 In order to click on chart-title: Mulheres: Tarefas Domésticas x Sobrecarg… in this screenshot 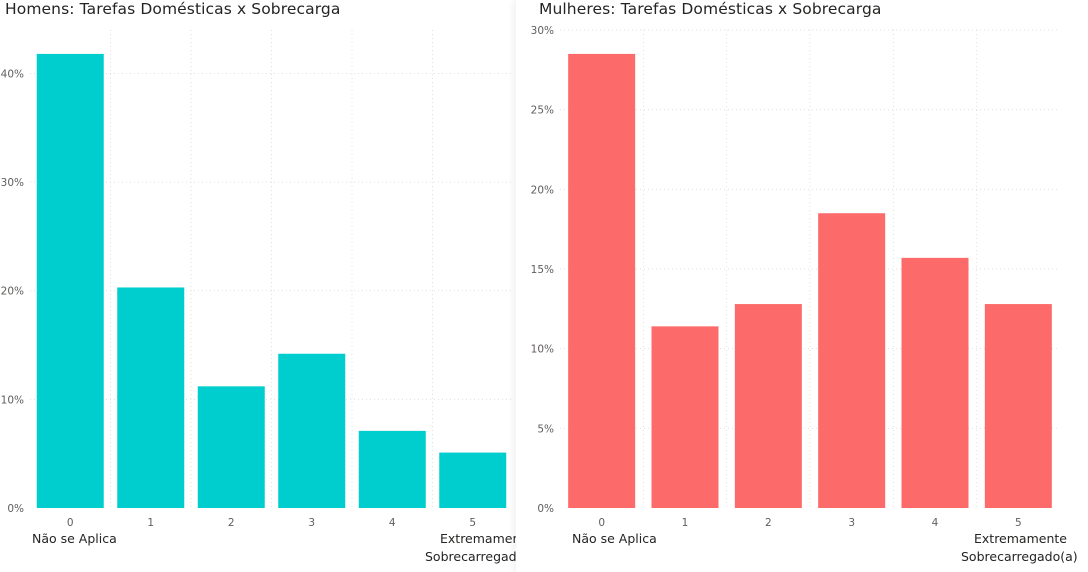, I will do `click(710, 9)`.